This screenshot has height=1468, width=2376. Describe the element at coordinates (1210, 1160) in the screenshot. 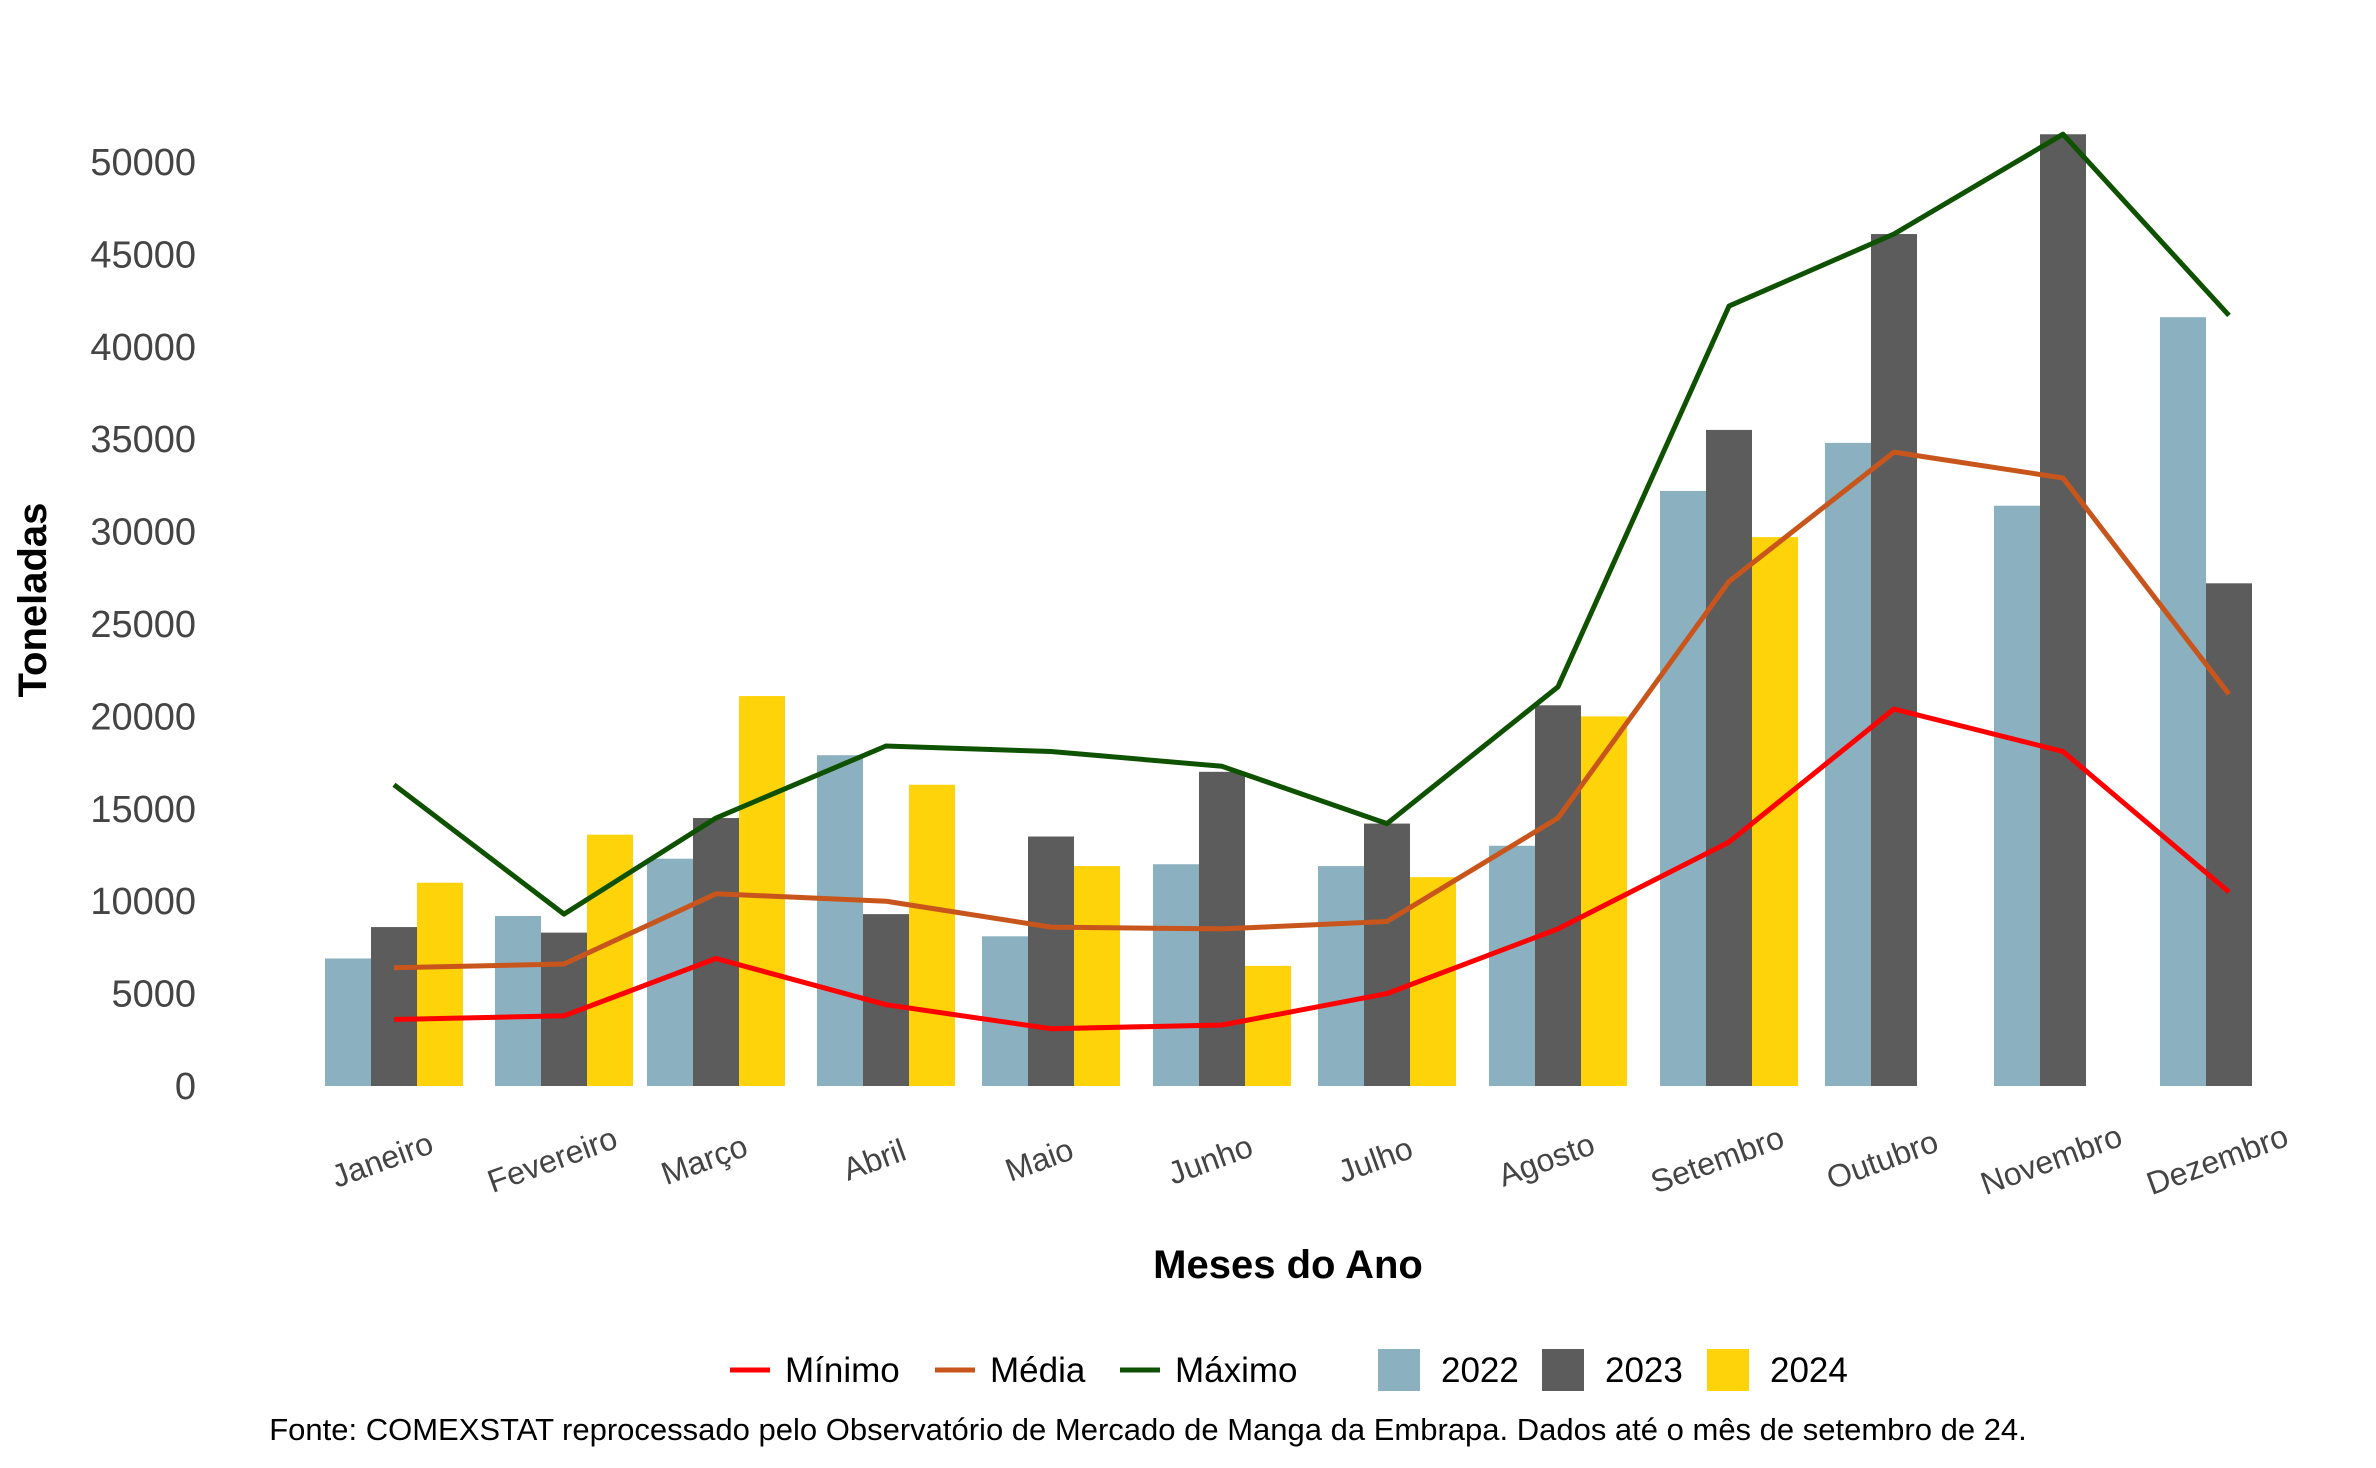

I see `x-tick-label-junho: Junho` at that location.